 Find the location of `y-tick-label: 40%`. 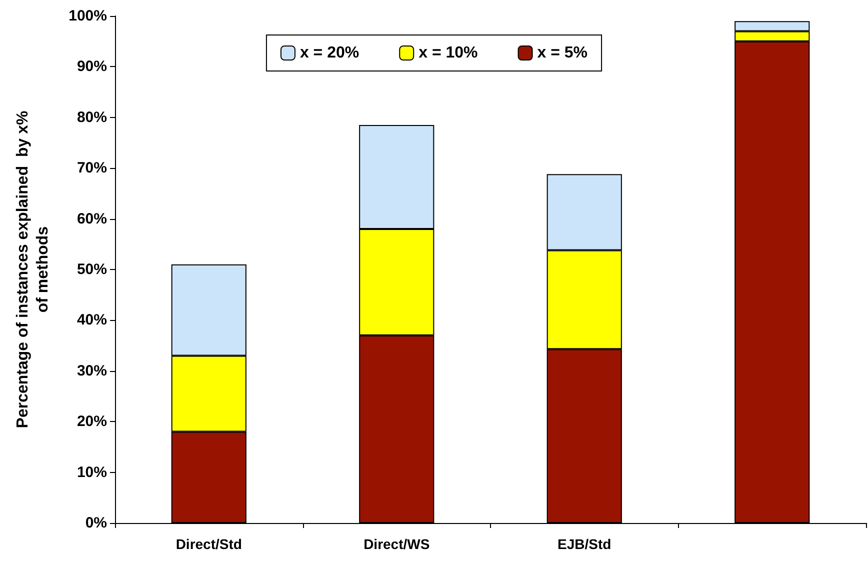

y-tick-label: 40% is located at coordinates (91, 320).